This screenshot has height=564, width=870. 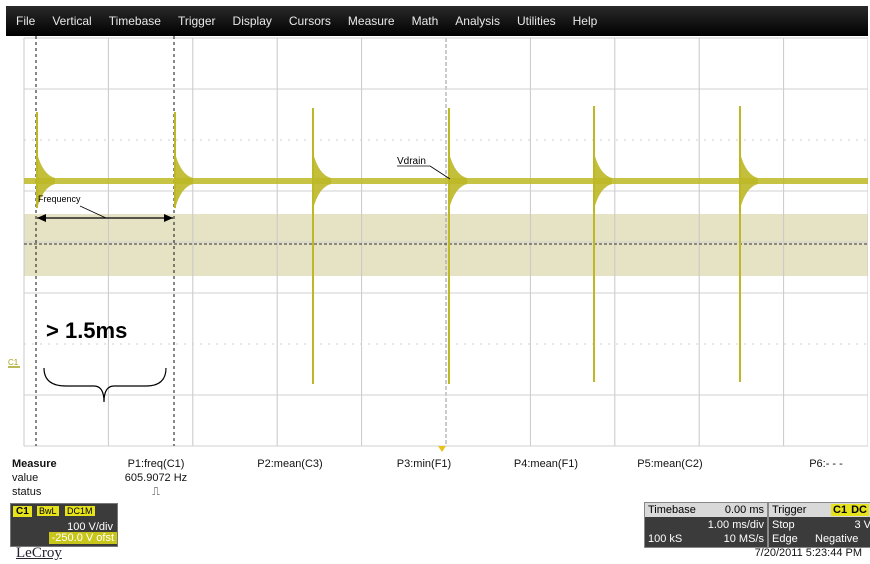 What do you see at coordinates (826, 464) in the screenshot?
I see `measure-p6-name: P6:- - -` at bounding box center [826, 464].